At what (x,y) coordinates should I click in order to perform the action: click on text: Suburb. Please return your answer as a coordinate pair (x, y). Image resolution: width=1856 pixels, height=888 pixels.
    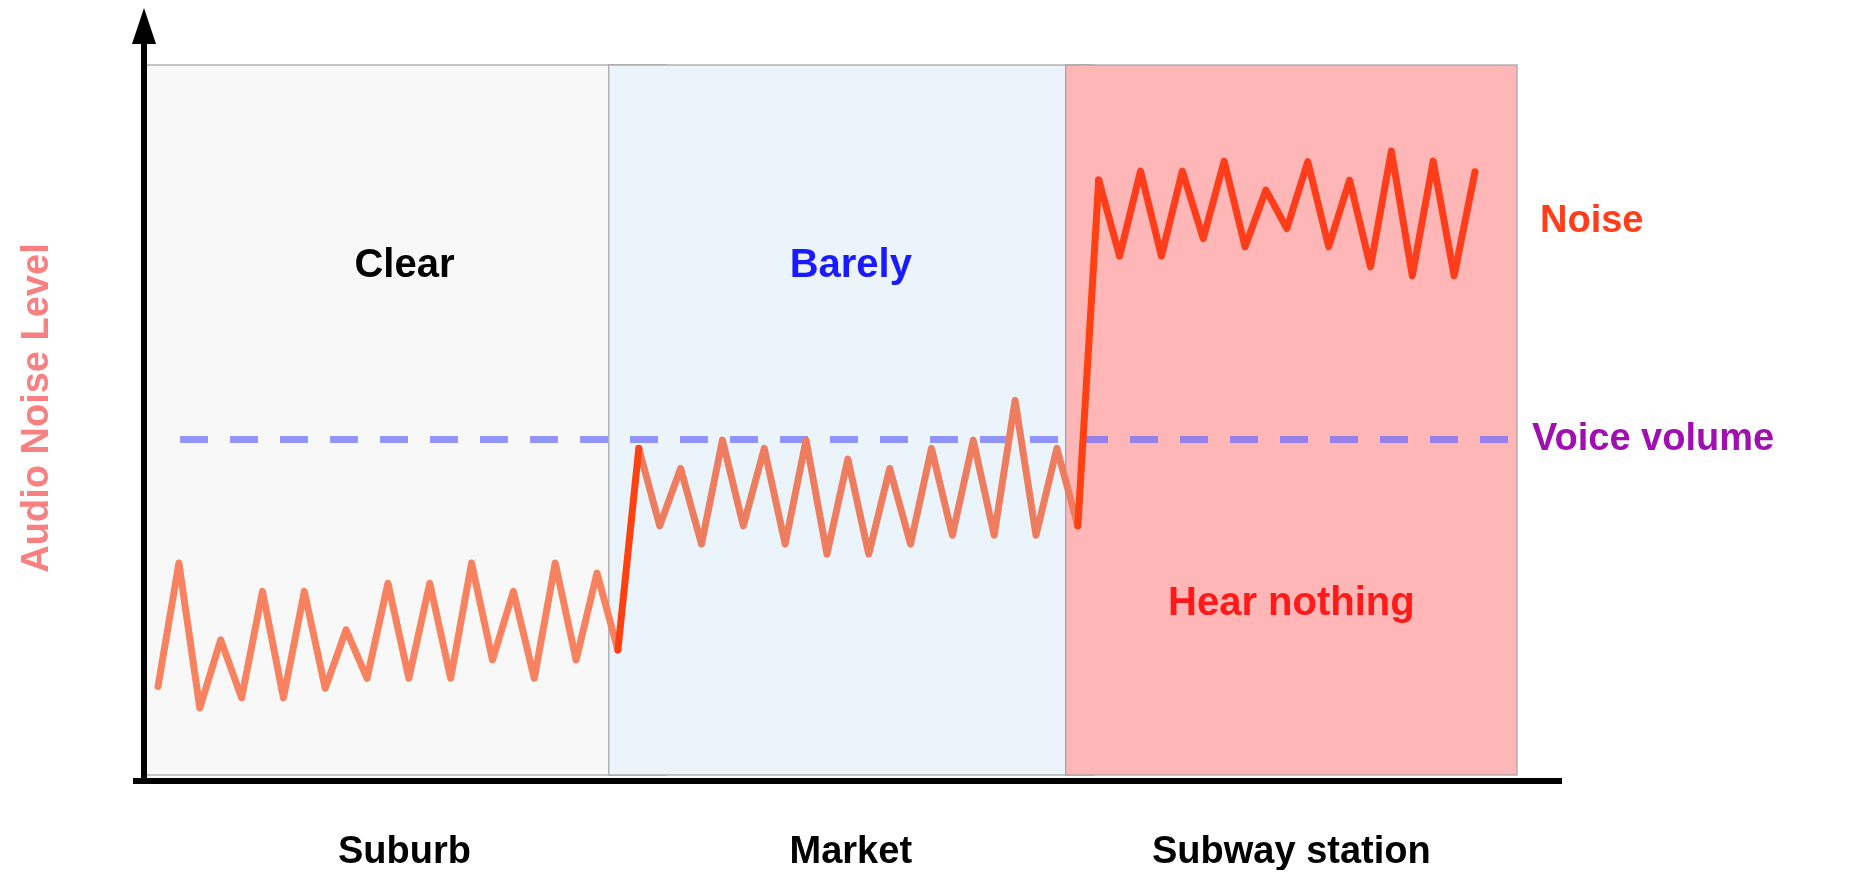
    Looking at the image, I should click on (404, 850).